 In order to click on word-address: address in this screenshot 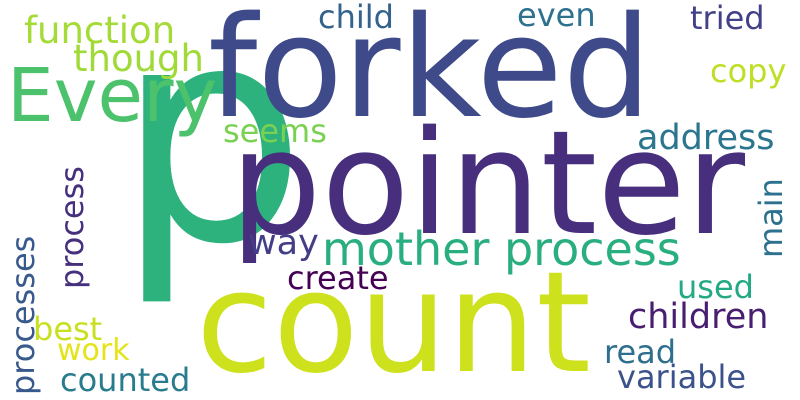, I will do `click(706, 138)`.